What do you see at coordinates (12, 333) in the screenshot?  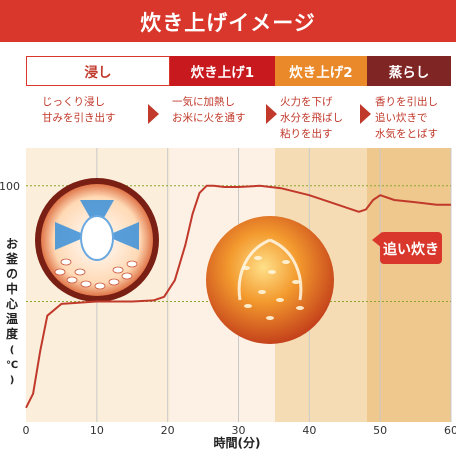 I see `y-label-char: 度` at bounding box center [12, 333].